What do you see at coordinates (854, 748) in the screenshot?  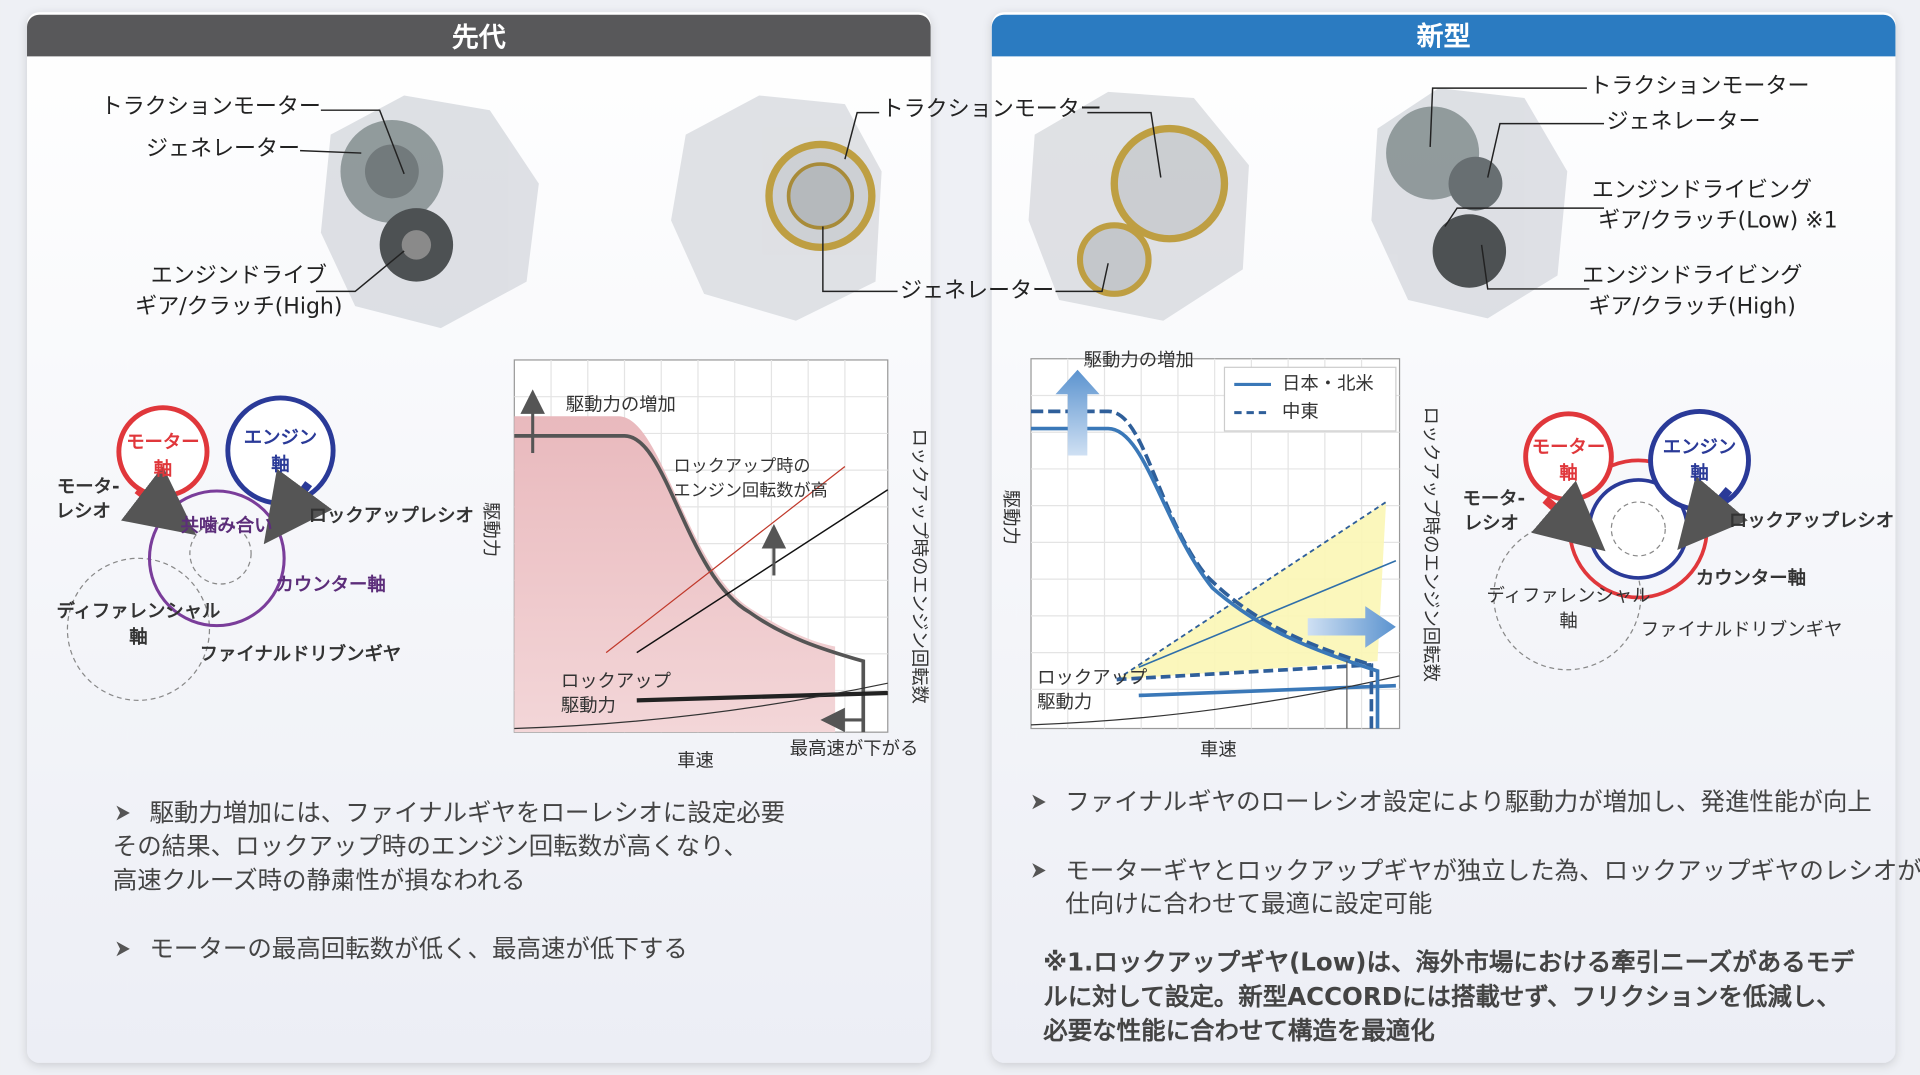 I see `graph-label: 最高速が下がる` at bounding box center [854, 748].